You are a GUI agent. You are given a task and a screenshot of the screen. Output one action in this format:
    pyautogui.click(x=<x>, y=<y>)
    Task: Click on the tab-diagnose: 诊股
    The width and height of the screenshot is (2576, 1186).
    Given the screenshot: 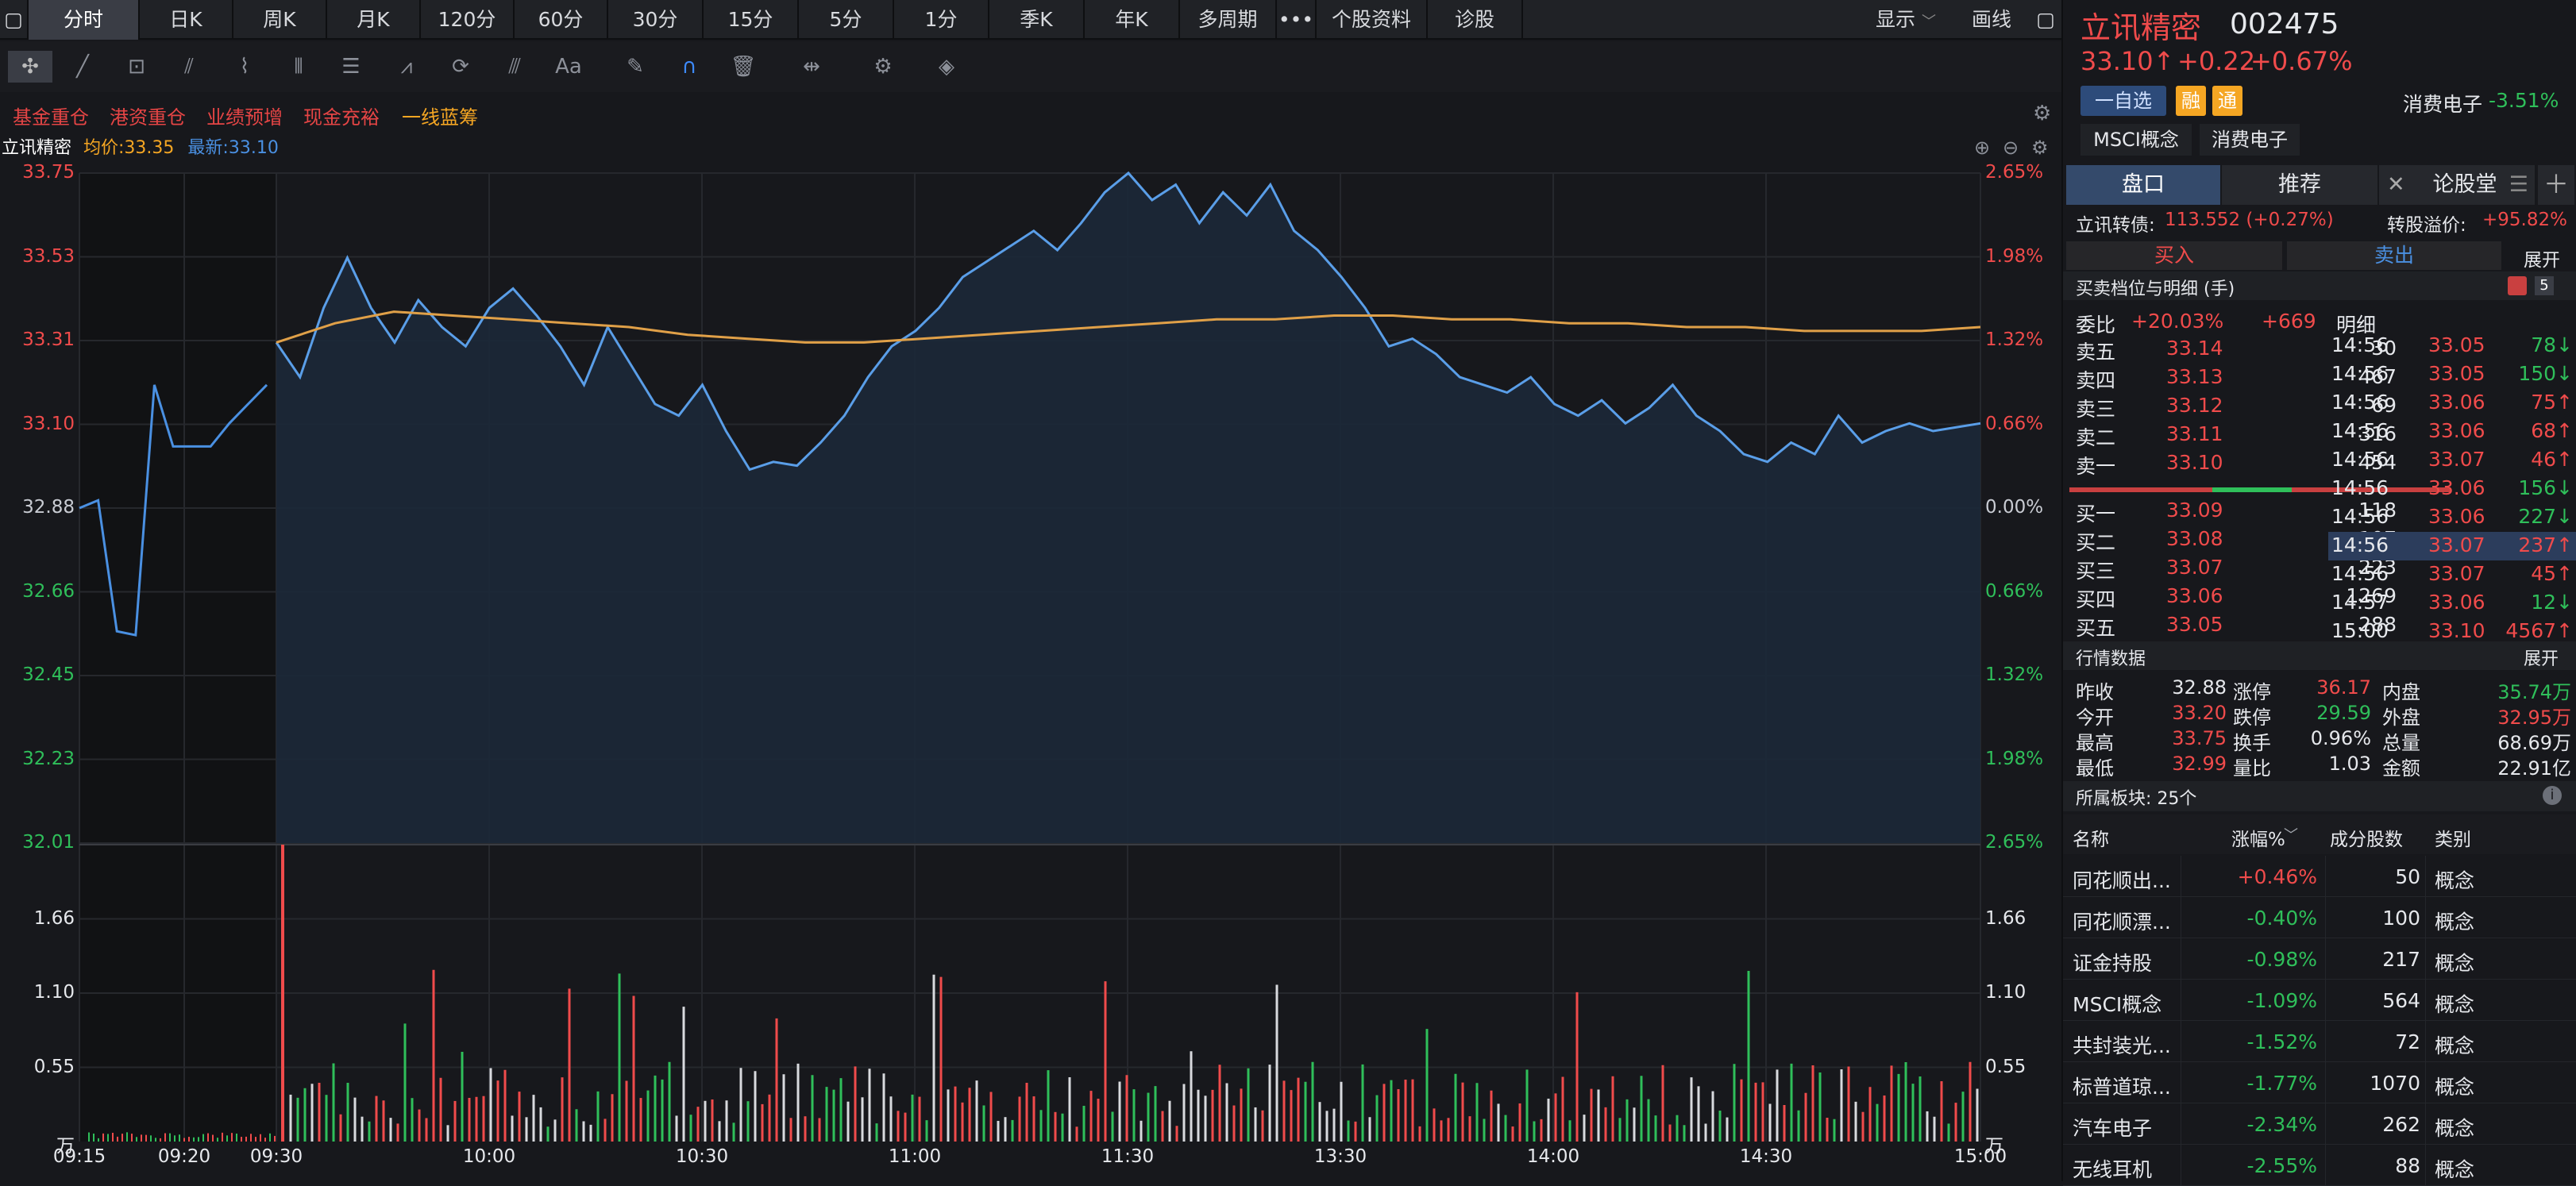 What is the action you would take?
    pyautogui.click(x=1475, y=20)
    